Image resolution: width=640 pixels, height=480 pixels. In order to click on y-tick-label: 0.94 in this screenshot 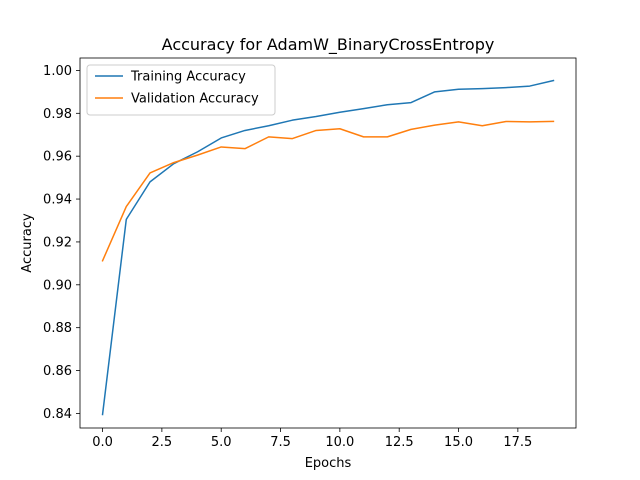, I will do `click(57, 200)`.